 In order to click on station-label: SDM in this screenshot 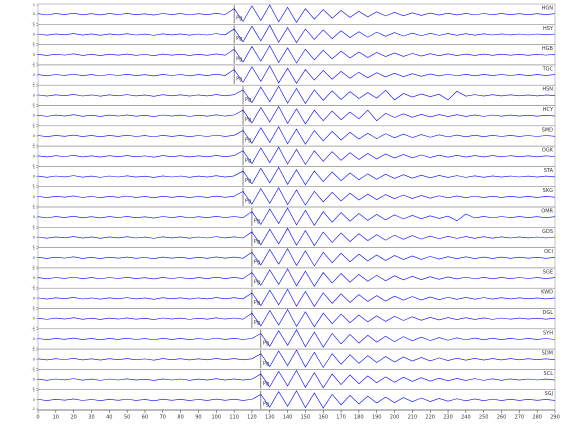, I will do `click(547, 354)`.